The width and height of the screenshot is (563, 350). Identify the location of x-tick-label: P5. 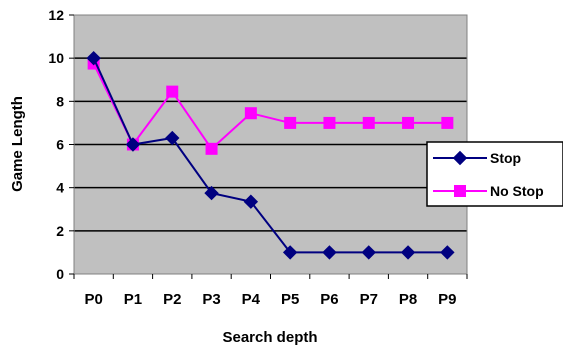
(290, 299).